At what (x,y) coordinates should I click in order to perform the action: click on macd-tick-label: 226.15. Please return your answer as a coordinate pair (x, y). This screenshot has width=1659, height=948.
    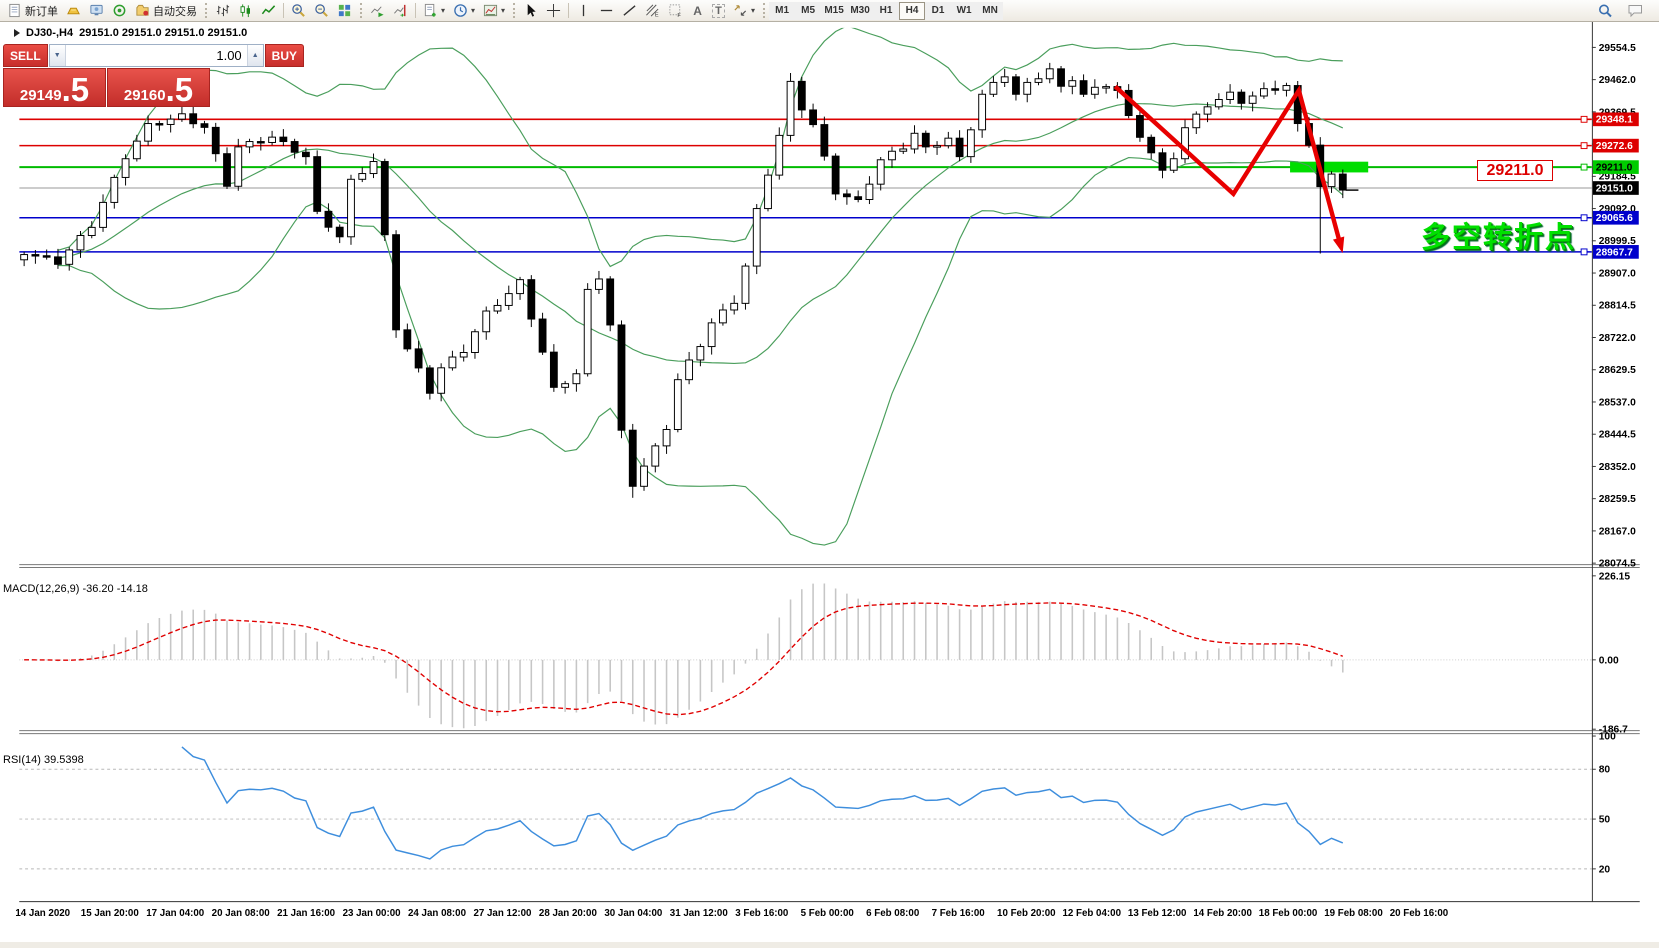
    Looking at the image, I should click on (1615, 576).